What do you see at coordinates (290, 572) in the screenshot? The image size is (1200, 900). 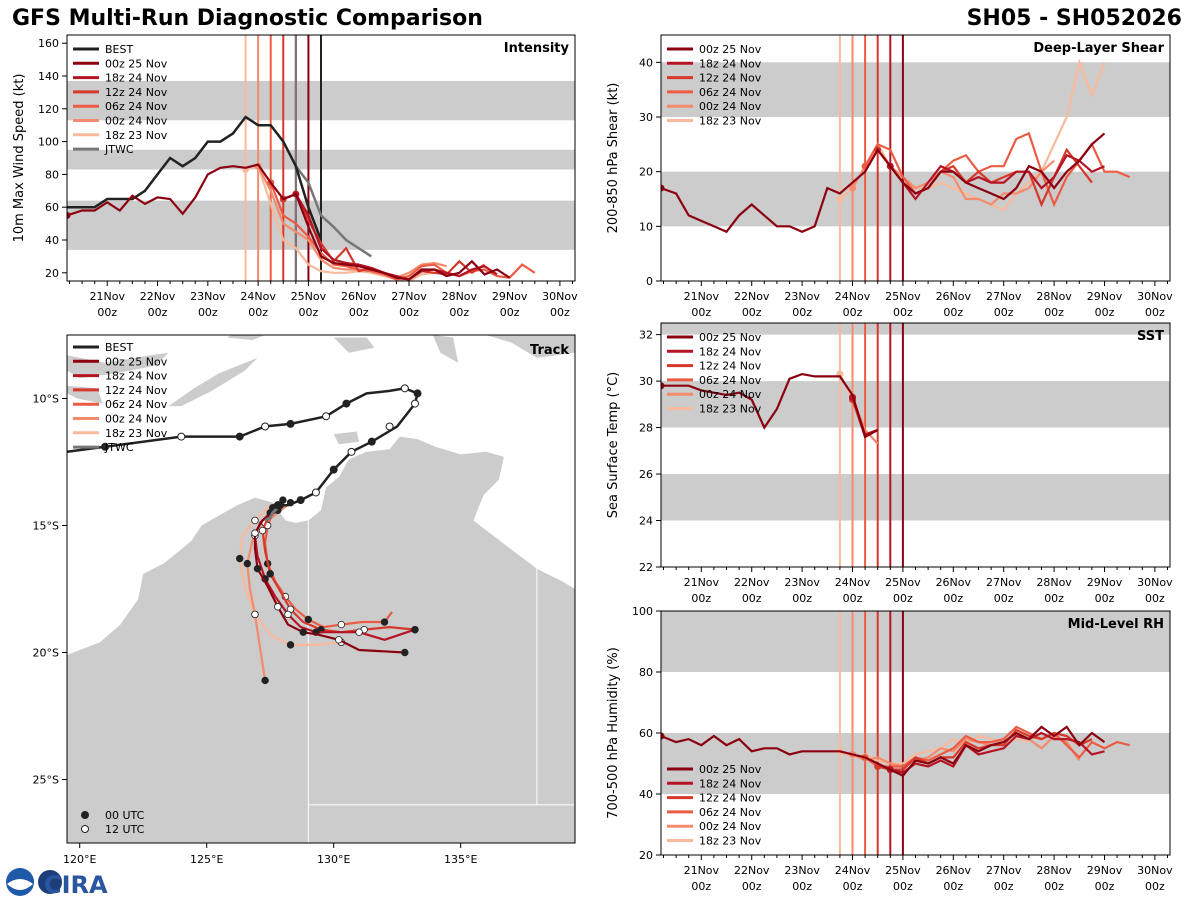 I see `forecast-track` at bounding box center [290, 572].